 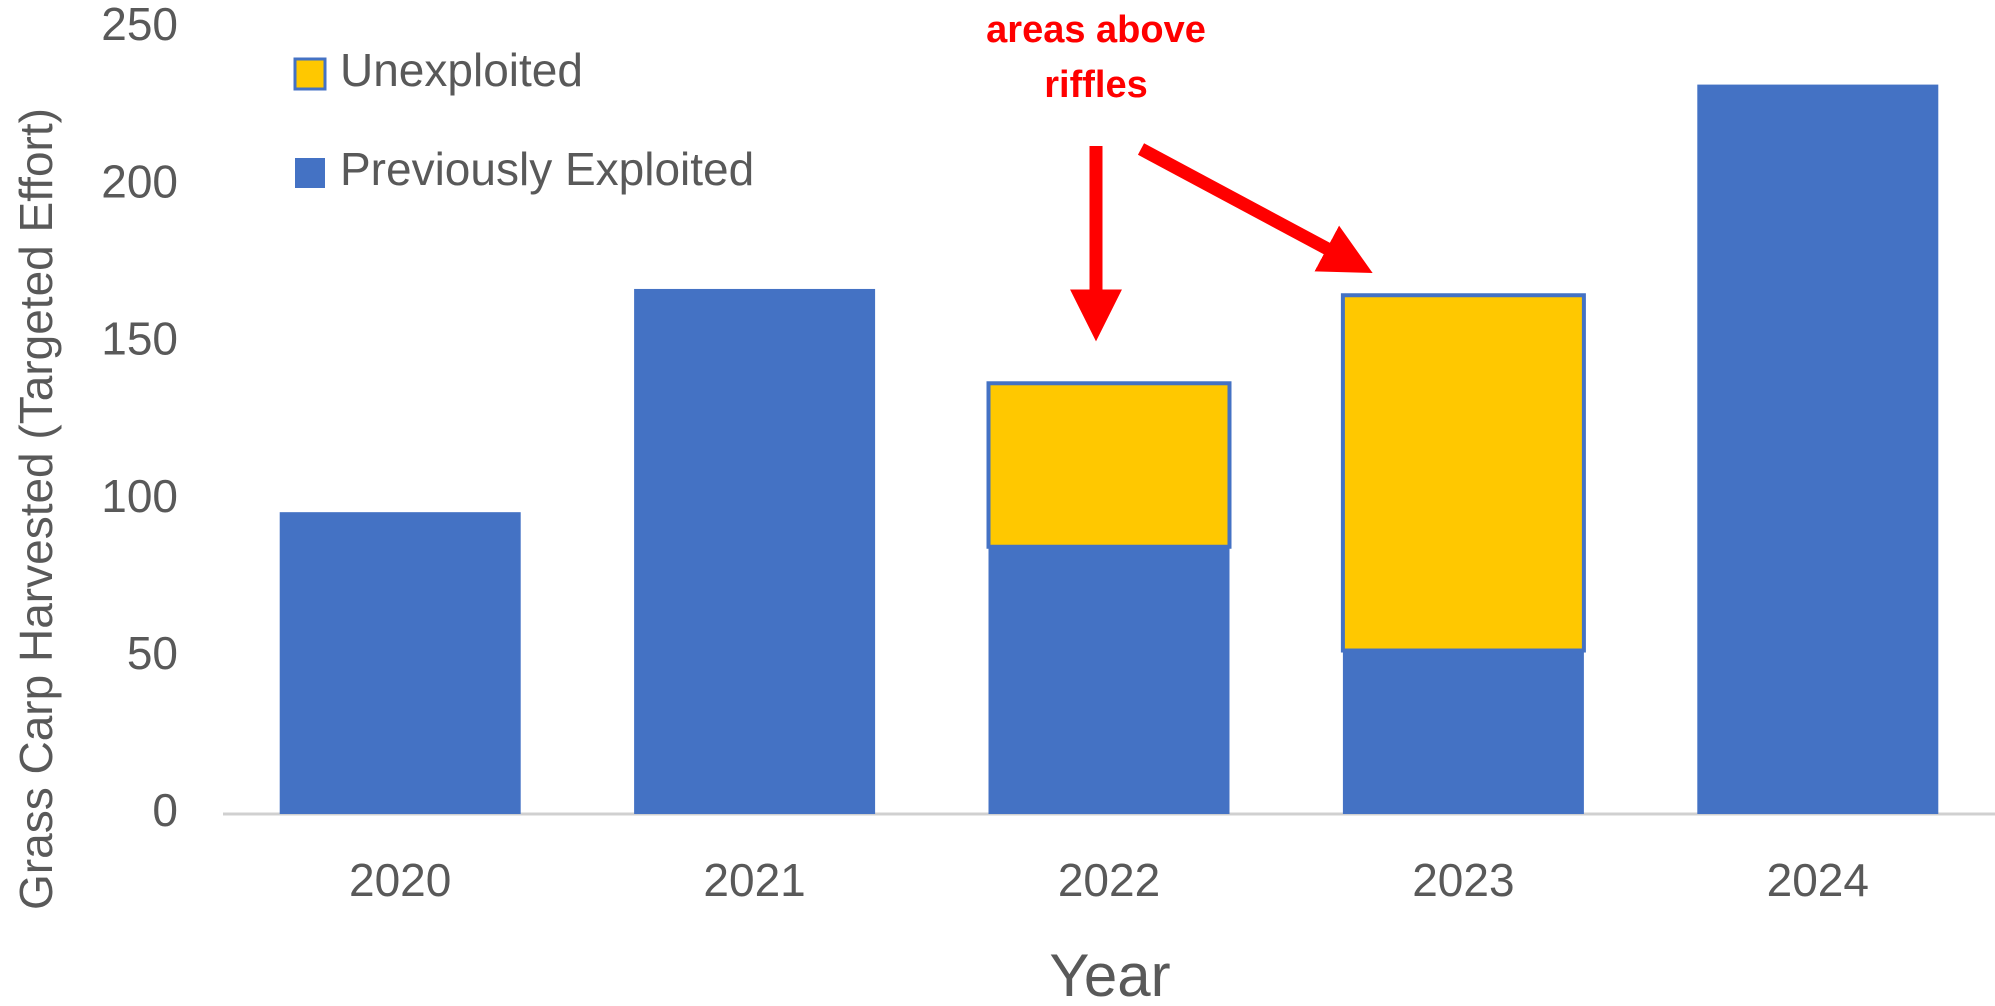 What do you see at coordinates (1109, 974) in the screenshot?
I see `x-axis-title: Year` at bounding box center [1109, 974].